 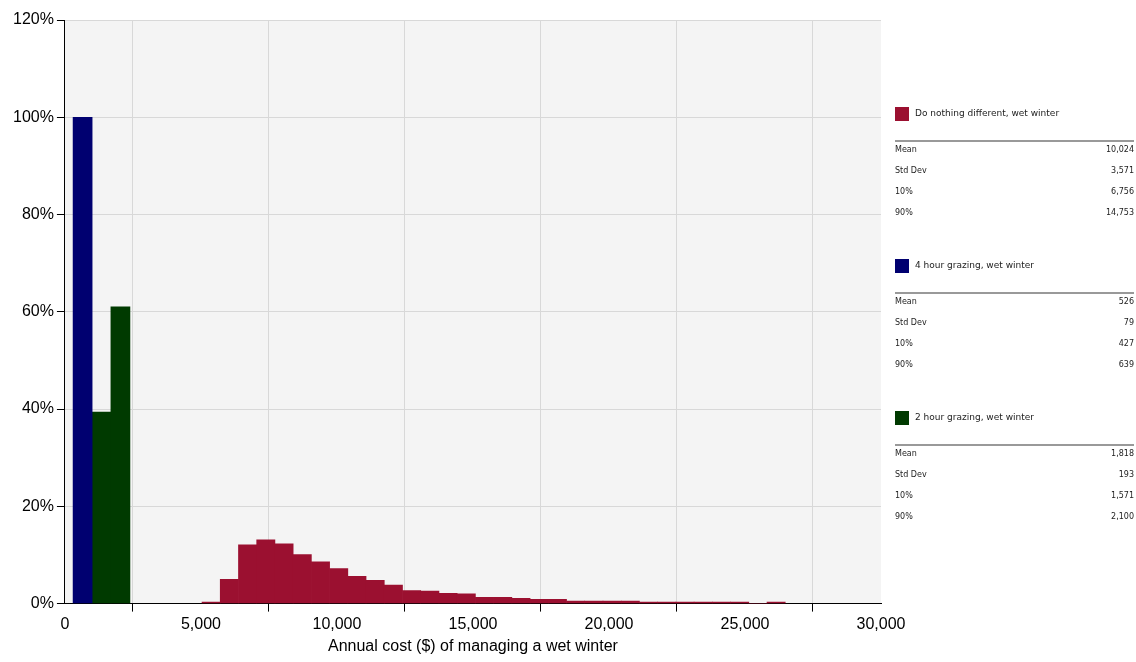 What do you see at coordinates (37, 408) in the screenshot?
I see `y-tick-label: 40%` at bounding box center [37, 408].